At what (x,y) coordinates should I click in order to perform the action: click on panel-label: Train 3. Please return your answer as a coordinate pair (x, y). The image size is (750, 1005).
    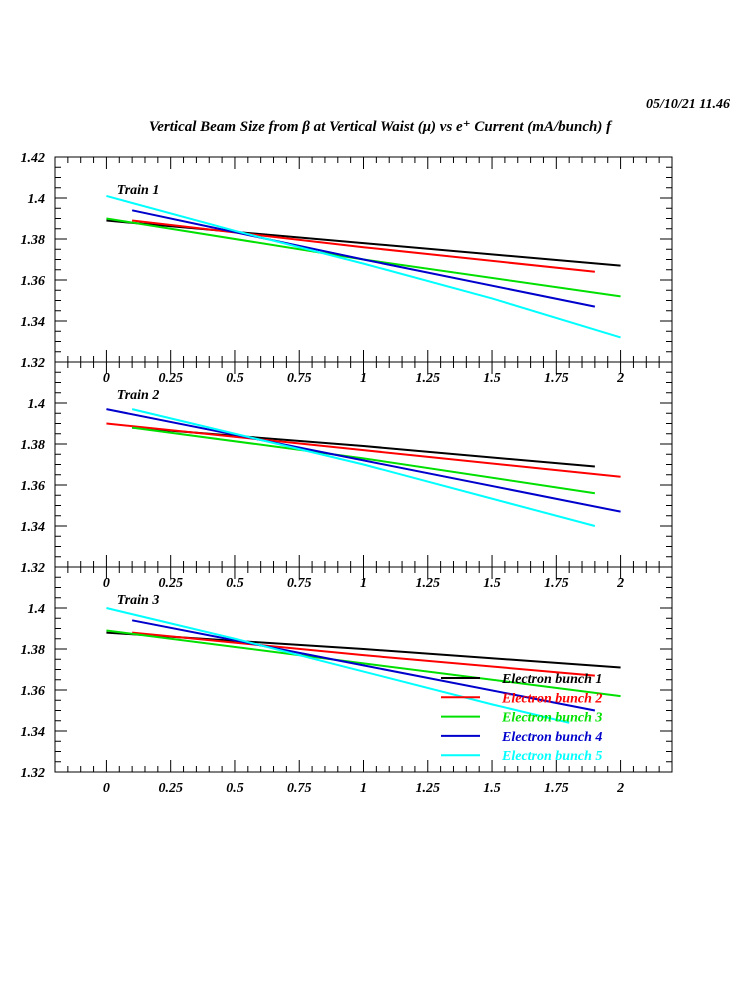
    Looking at the image, I should click on (138, 600).